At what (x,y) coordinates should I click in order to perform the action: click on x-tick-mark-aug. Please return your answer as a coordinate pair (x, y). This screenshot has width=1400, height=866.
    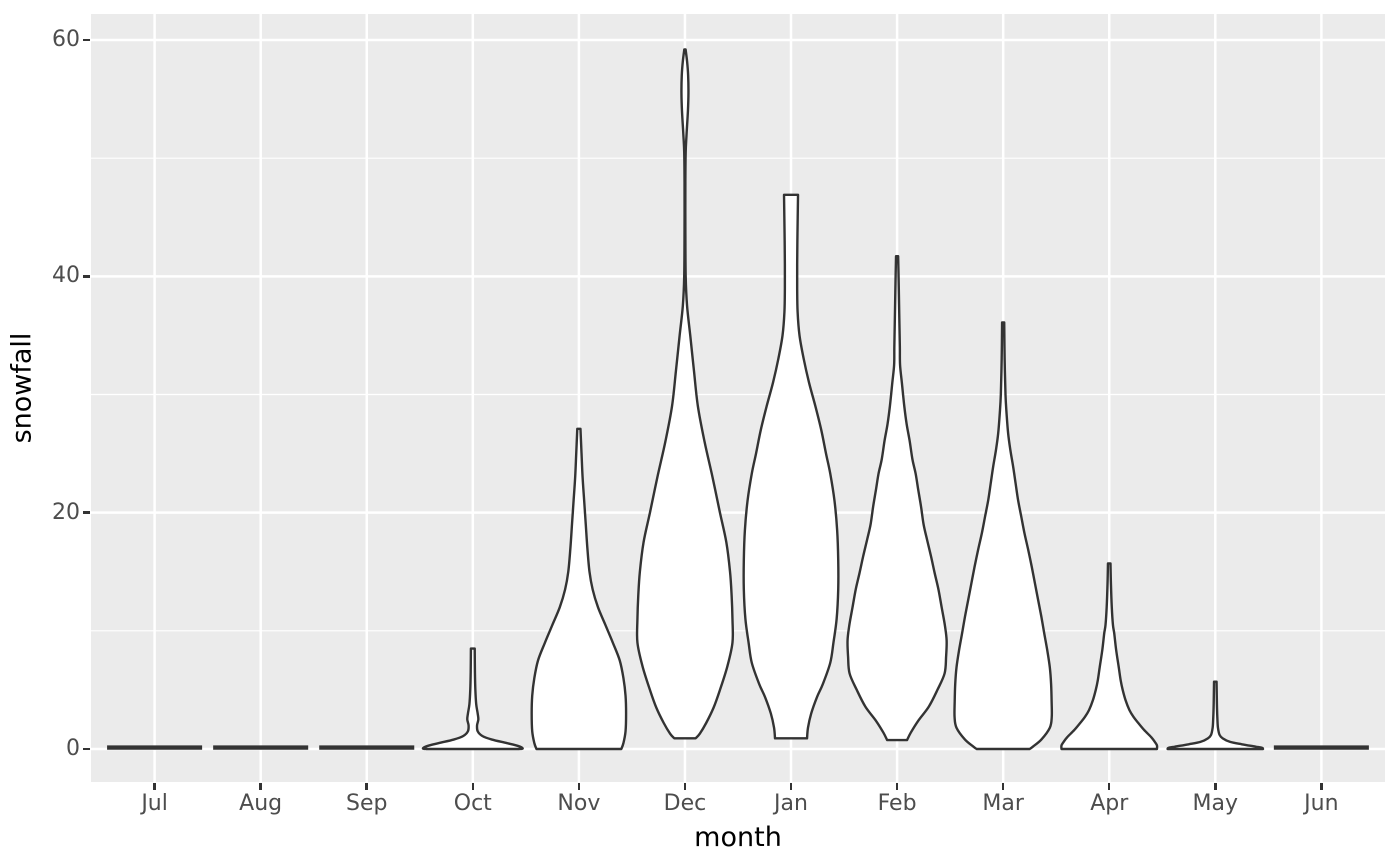
    Looking at the image, I should click on (260, 786).